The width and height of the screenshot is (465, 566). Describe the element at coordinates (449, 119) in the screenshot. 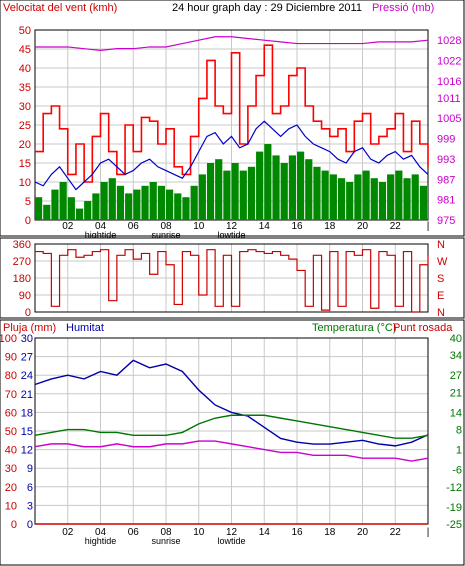

I see `pressure-y-tick-label: 1005` at that location.